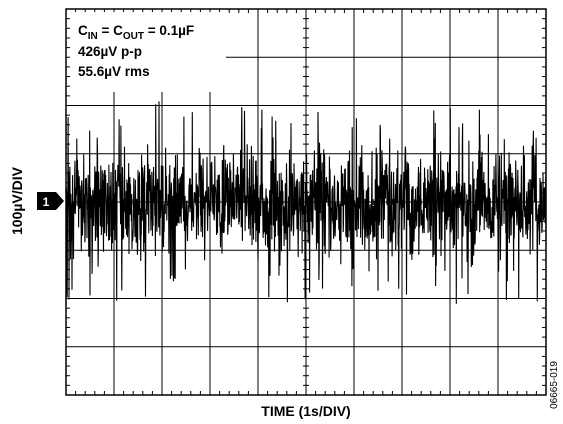  I want to click on channel-1-marker: 1, so click(50, 201).